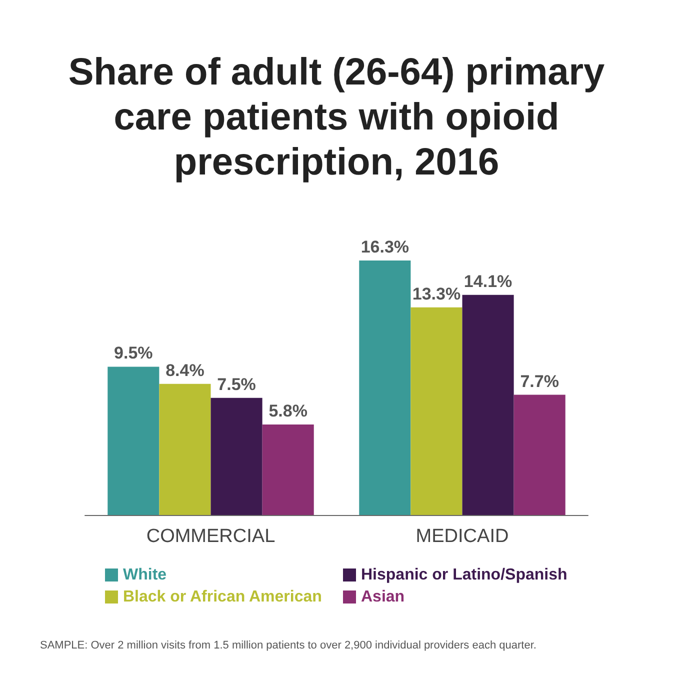 This screenshot has width=673, height=677. I want to click on x-tick-label: MEDICAID, so click(462, 536).